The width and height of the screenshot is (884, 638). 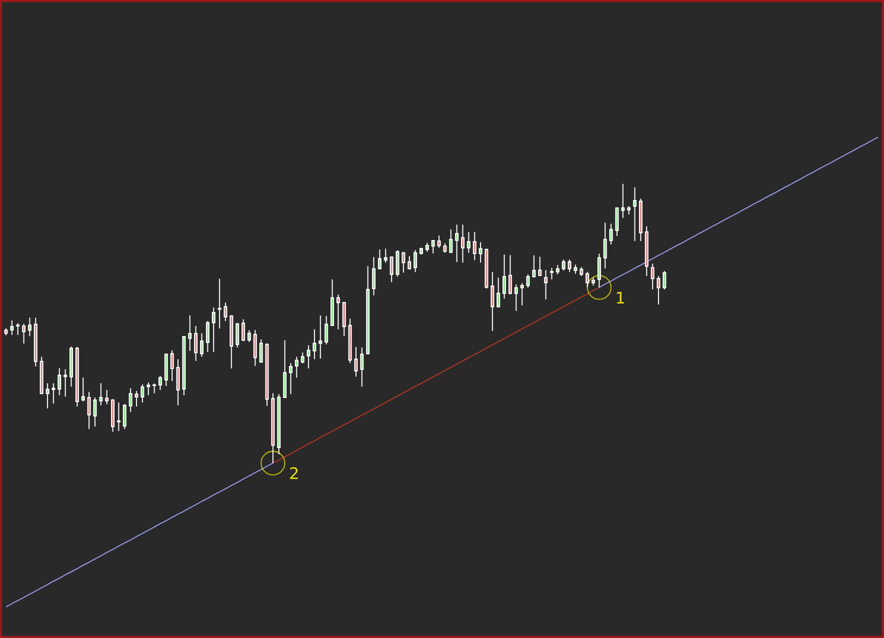 I want to click on text: 2, so click(x=294, y=474).